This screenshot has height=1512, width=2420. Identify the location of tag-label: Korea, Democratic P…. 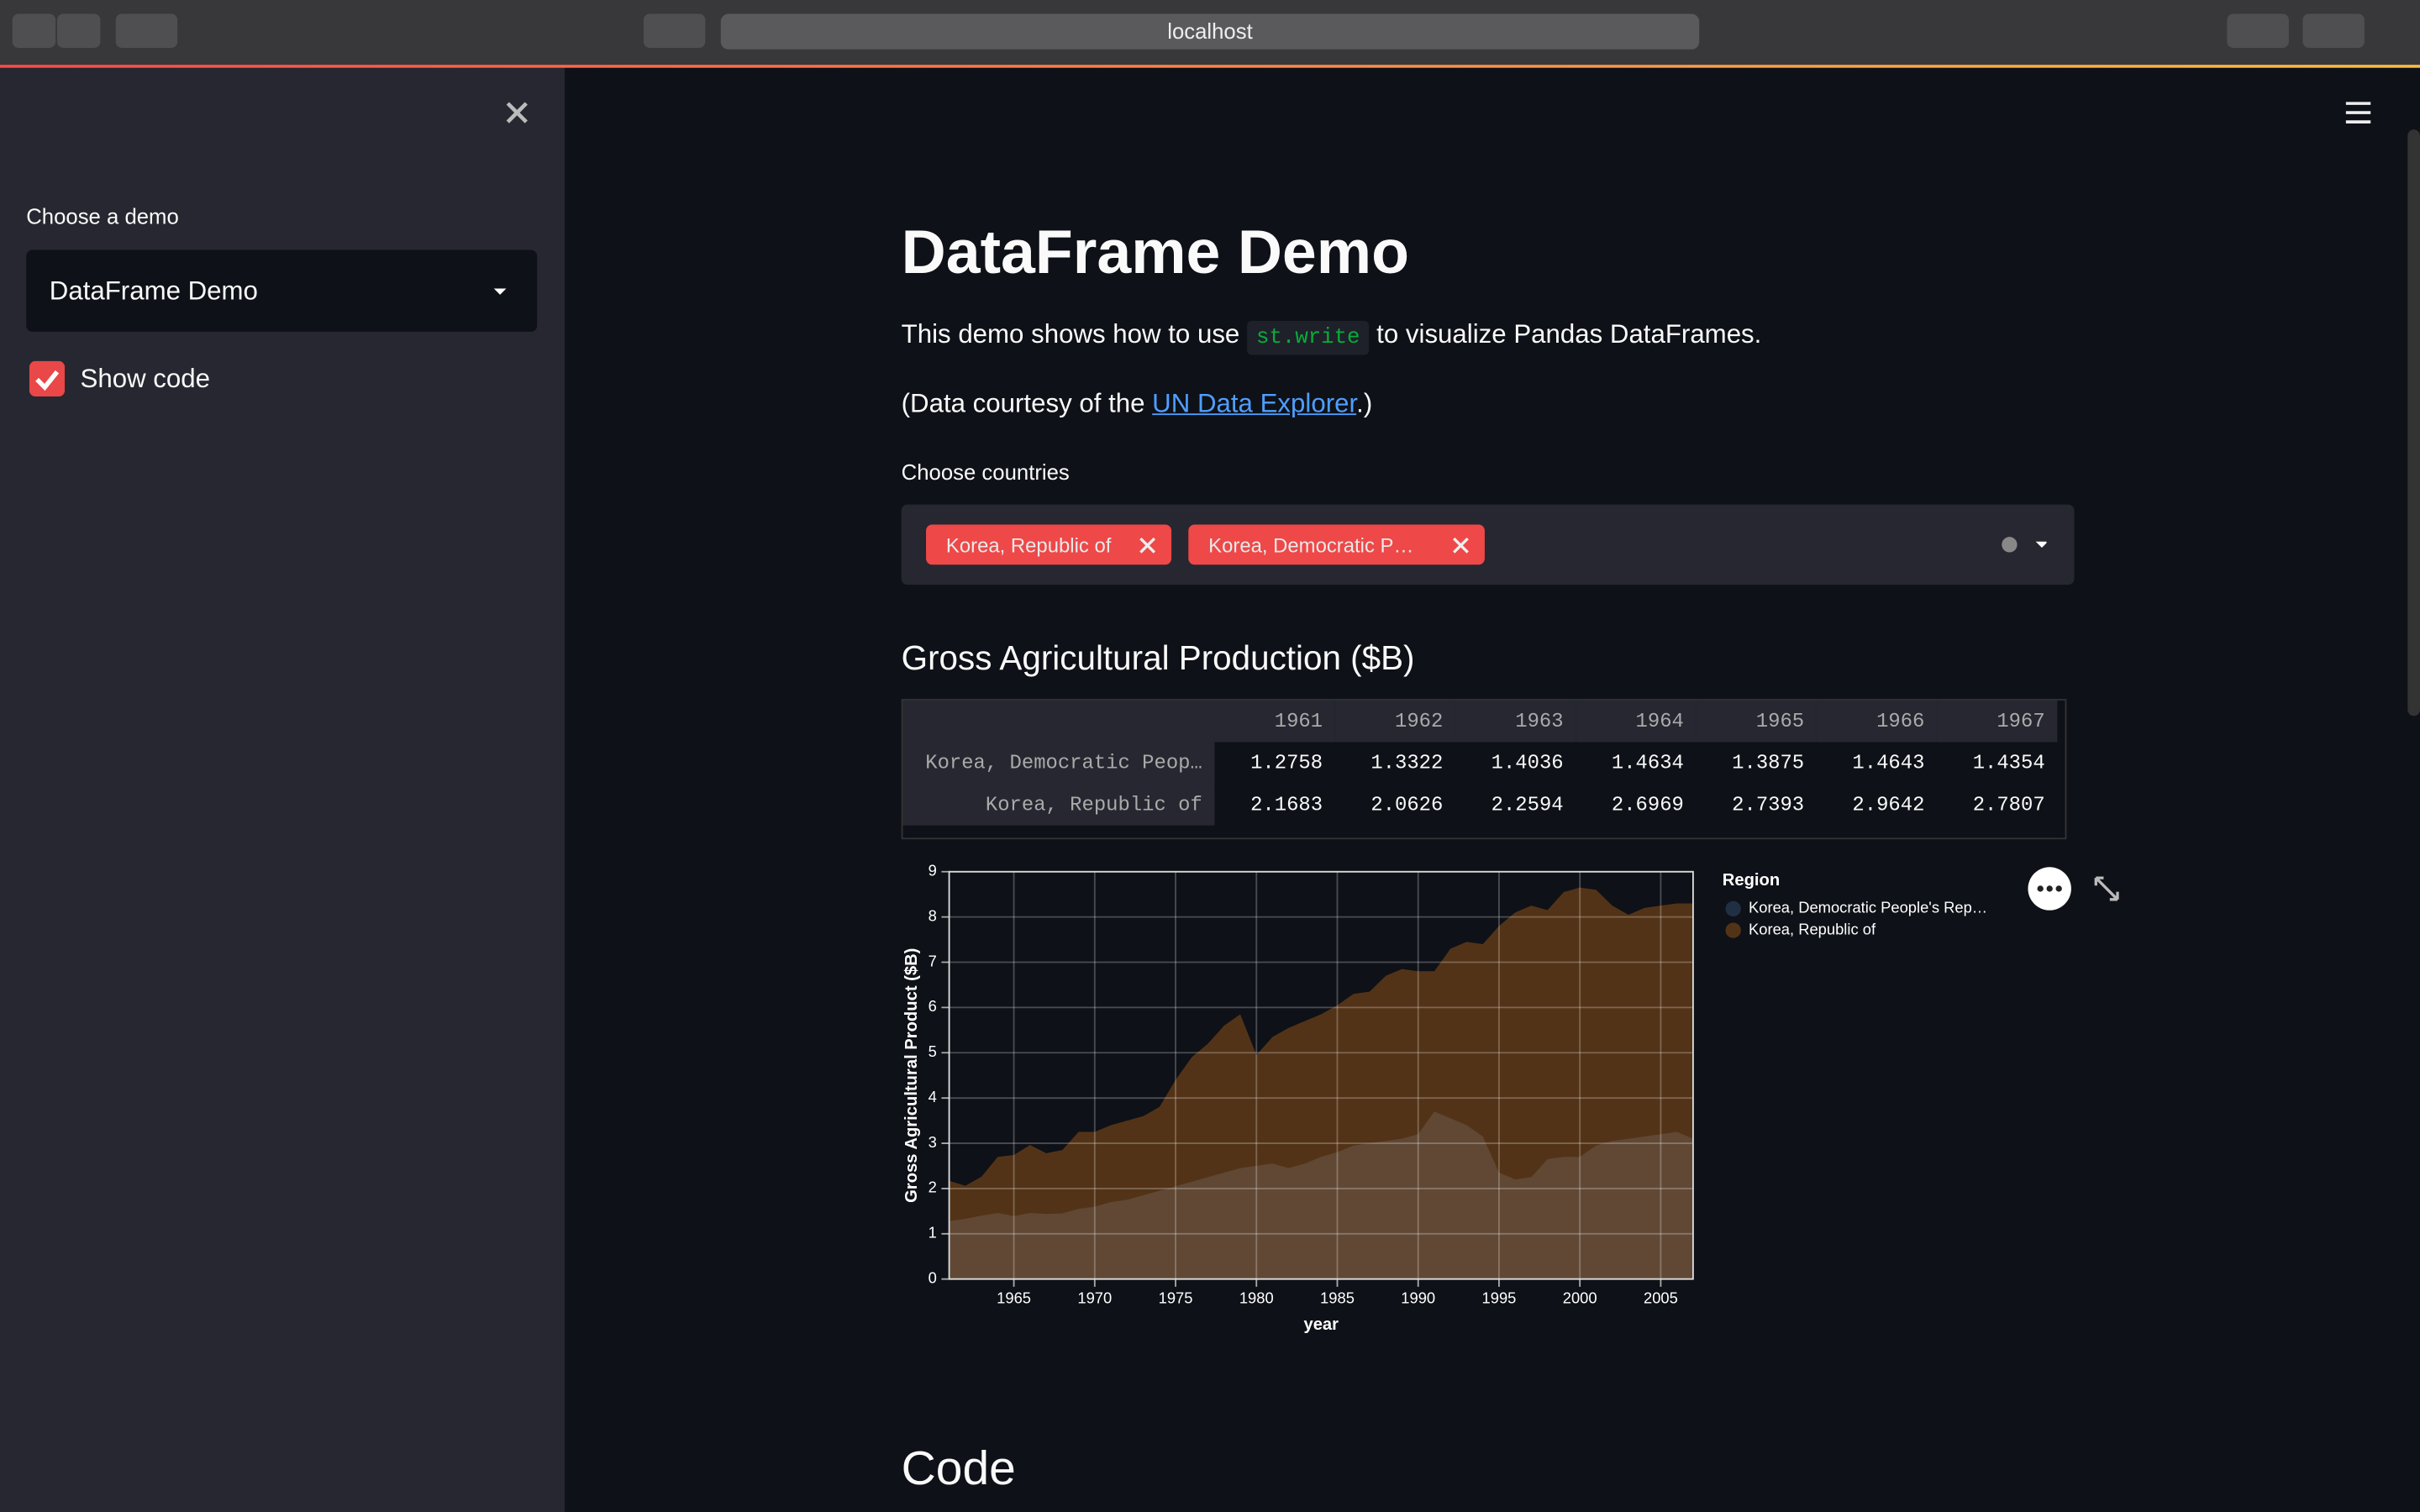
(1311, 545).